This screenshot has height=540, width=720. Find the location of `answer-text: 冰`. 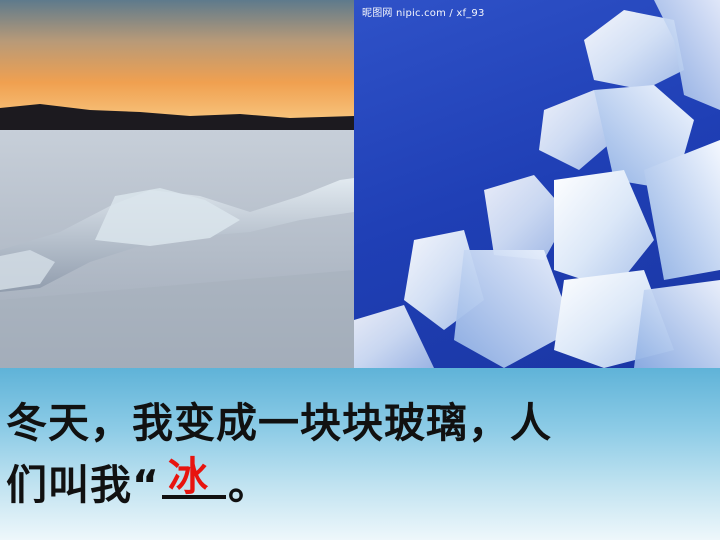

answer-text: 冰 is located at coordinates (188, 477).